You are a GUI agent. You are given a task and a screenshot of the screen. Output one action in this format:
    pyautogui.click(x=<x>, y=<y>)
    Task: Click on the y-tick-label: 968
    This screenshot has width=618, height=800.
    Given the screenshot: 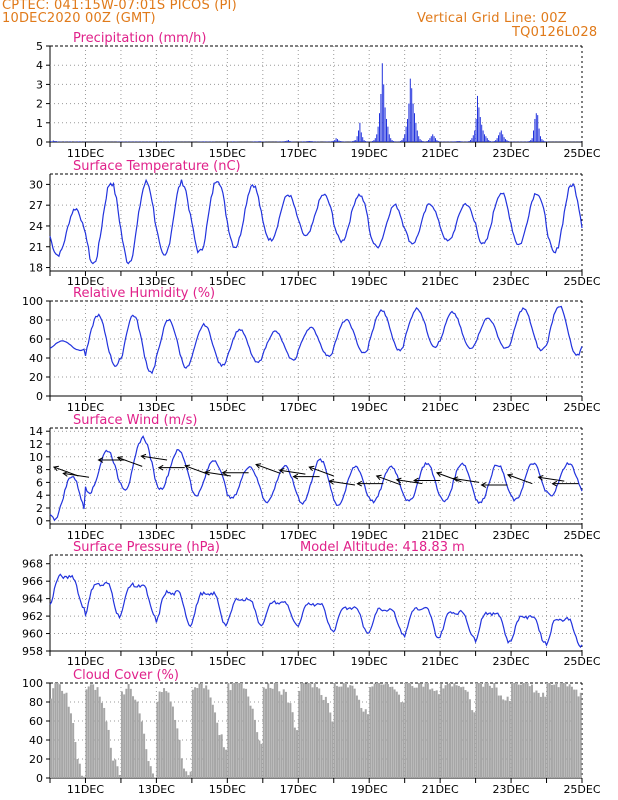 What is the action you would take?
    pyautogui.click(x=32, y=564)
    